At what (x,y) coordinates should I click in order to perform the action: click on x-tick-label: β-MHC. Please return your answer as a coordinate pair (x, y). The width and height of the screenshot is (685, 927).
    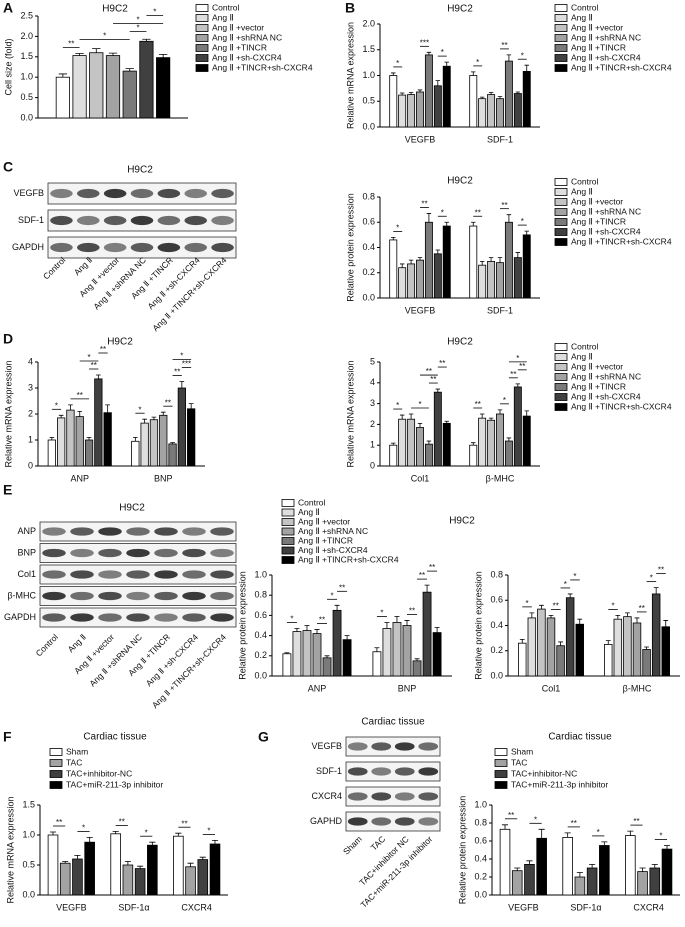
    Looking at the image, I should click on (500, 478).